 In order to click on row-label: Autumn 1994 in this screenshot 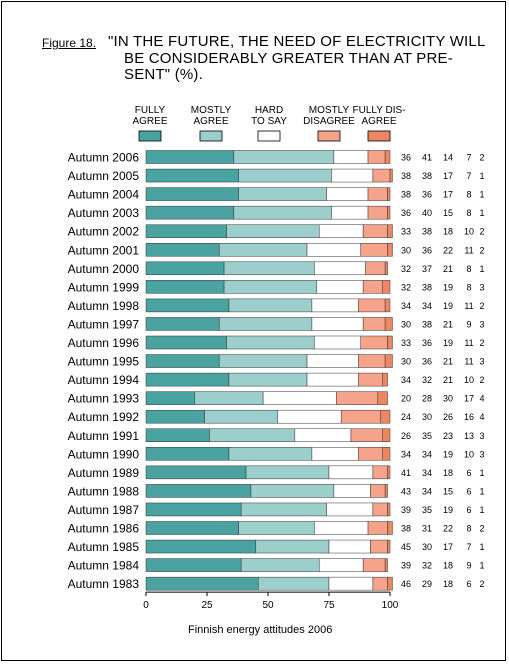, I will do `click(104, 380)`.